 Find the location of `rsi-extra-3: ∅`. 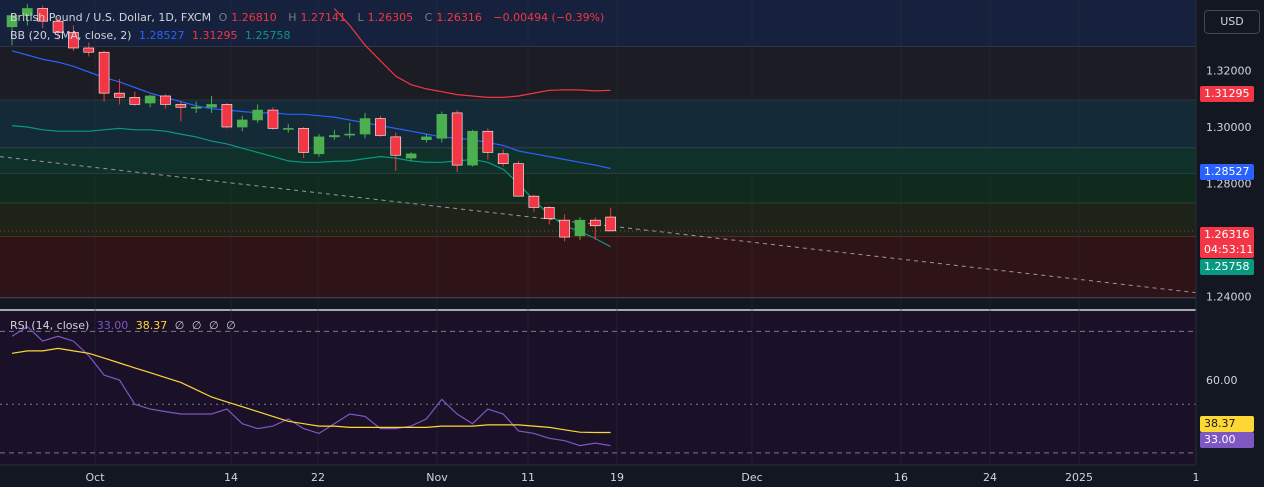

rsi-extra-3: ∅ is located at coordinates (213, 325).